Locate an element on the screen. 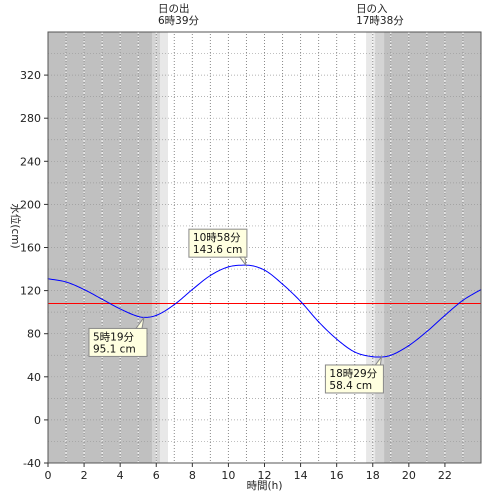  callout-time: 10時58分 is located at coordinates (217, 238).